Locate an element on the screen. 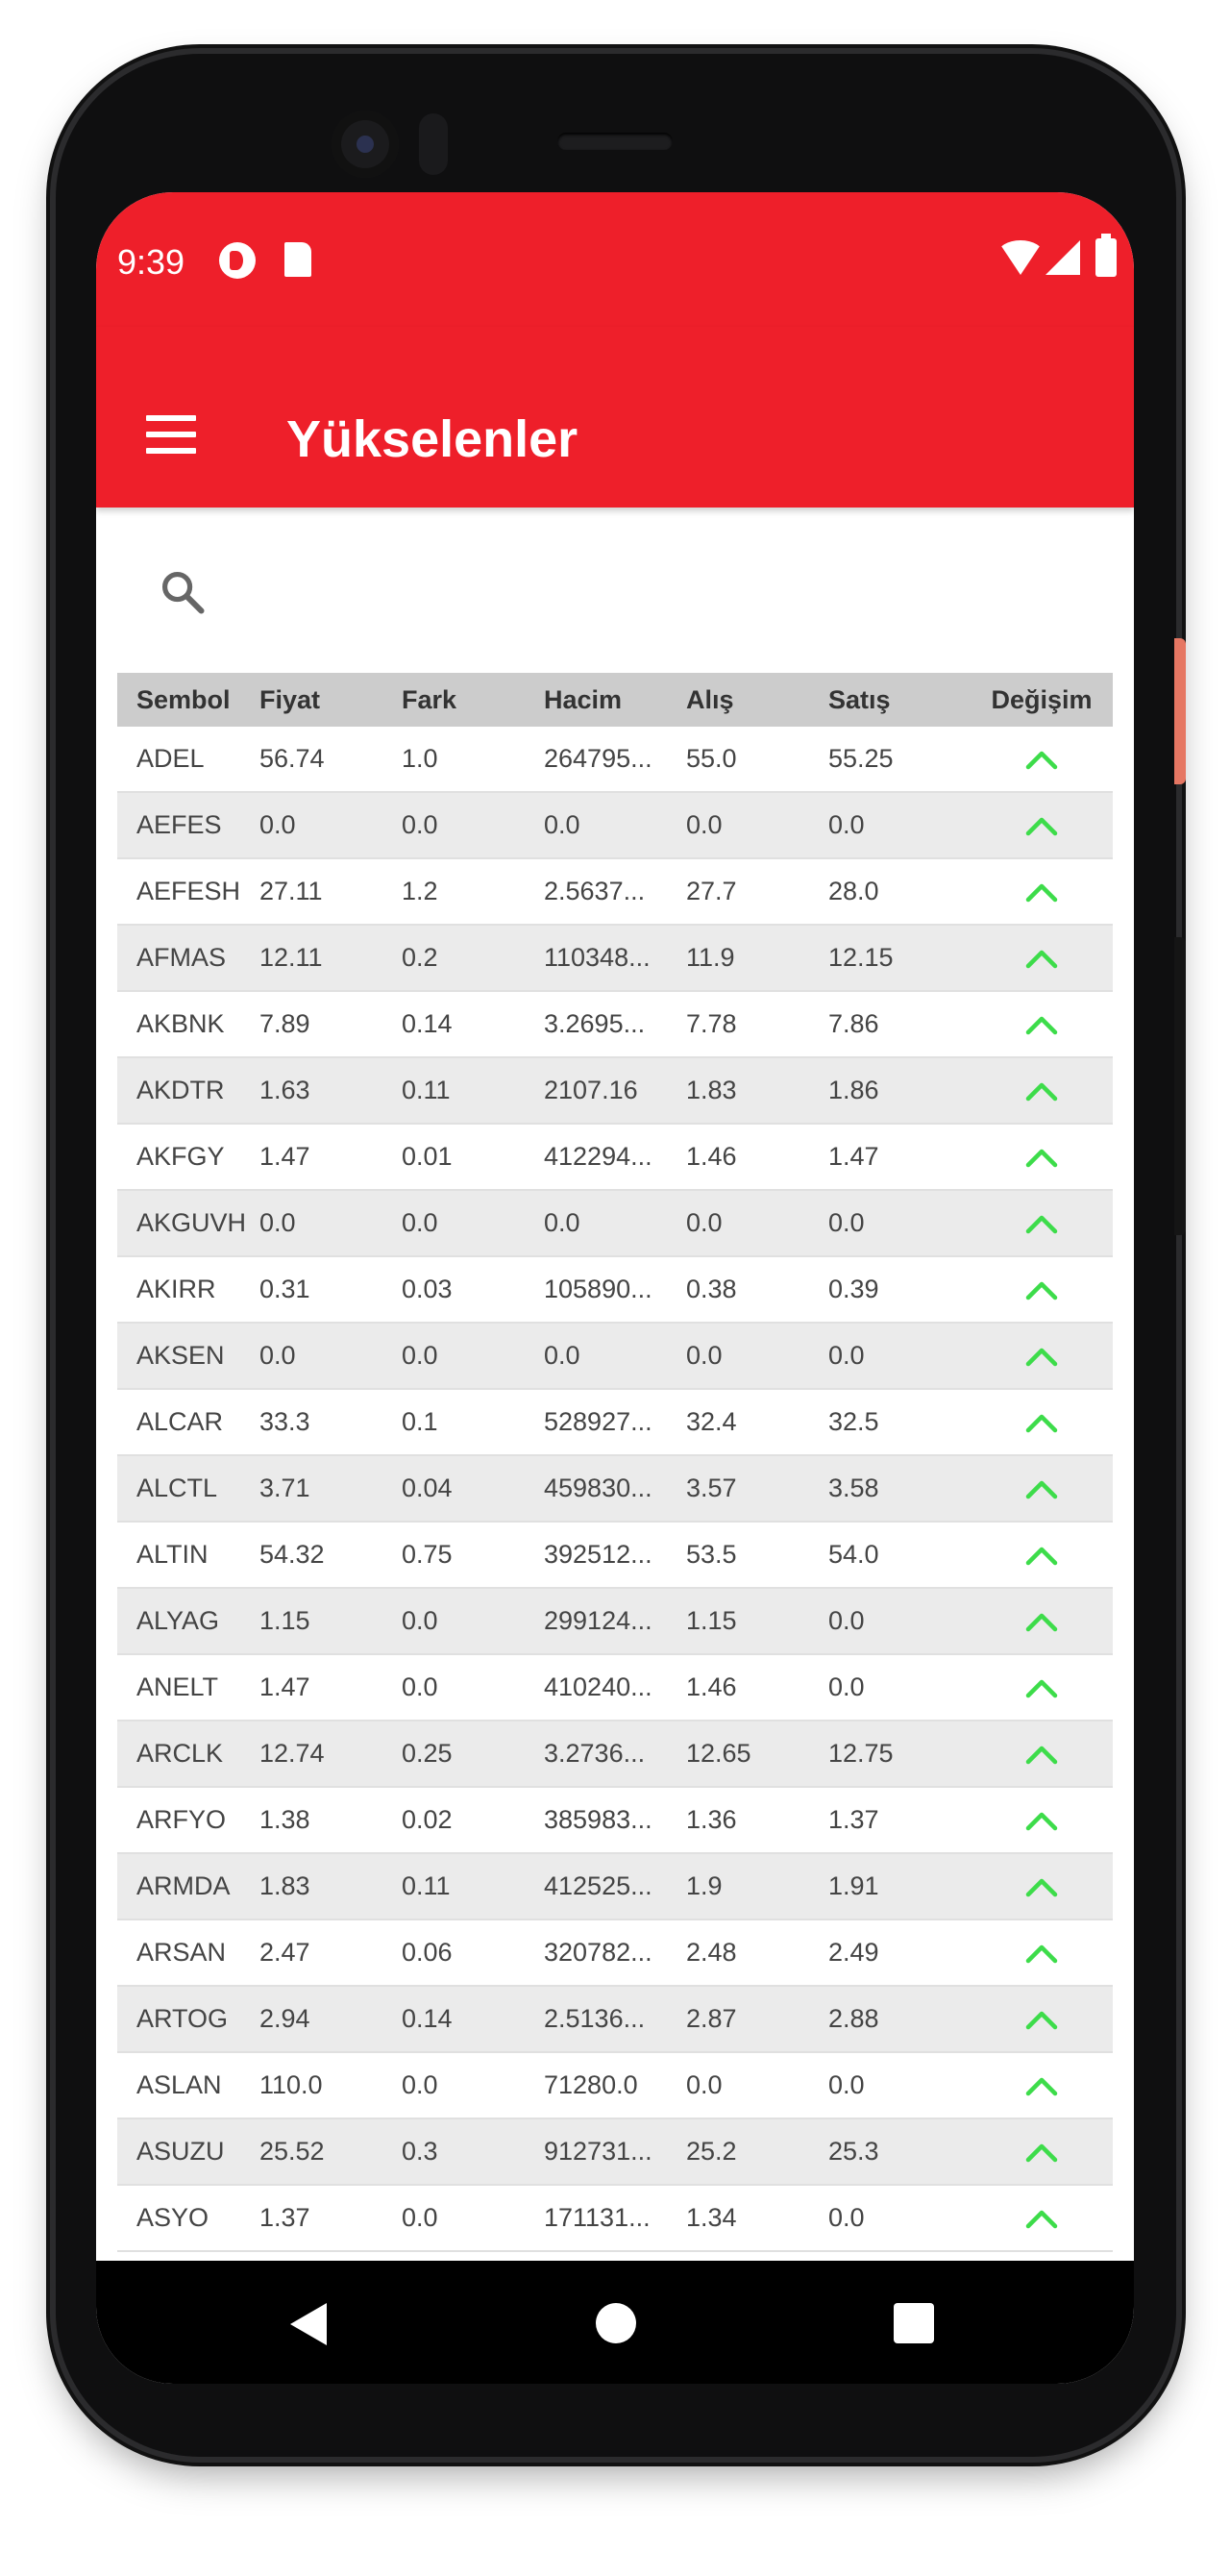 Image resolution: width=1230 pixels, height=2576 pixels. table-row: AKGUVH 0.0 0.0 0.0 0.0 0.0 is located at coordinates (615, 1224).